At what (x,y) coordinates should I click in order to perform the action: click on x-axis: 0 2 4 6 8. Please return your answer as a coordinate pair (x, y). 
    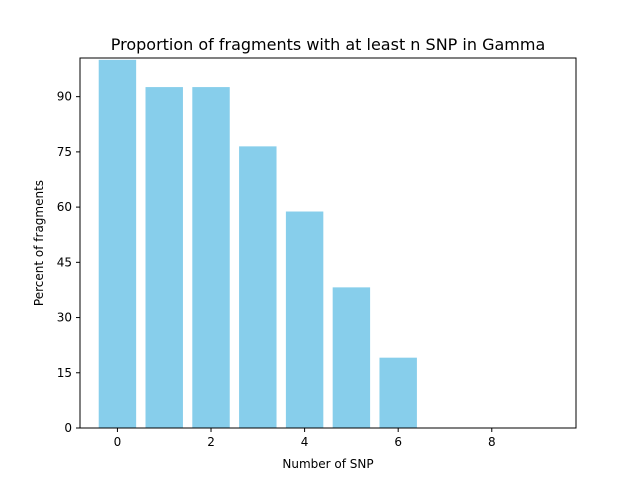
    Looking at the image, I should click on (305, 438).